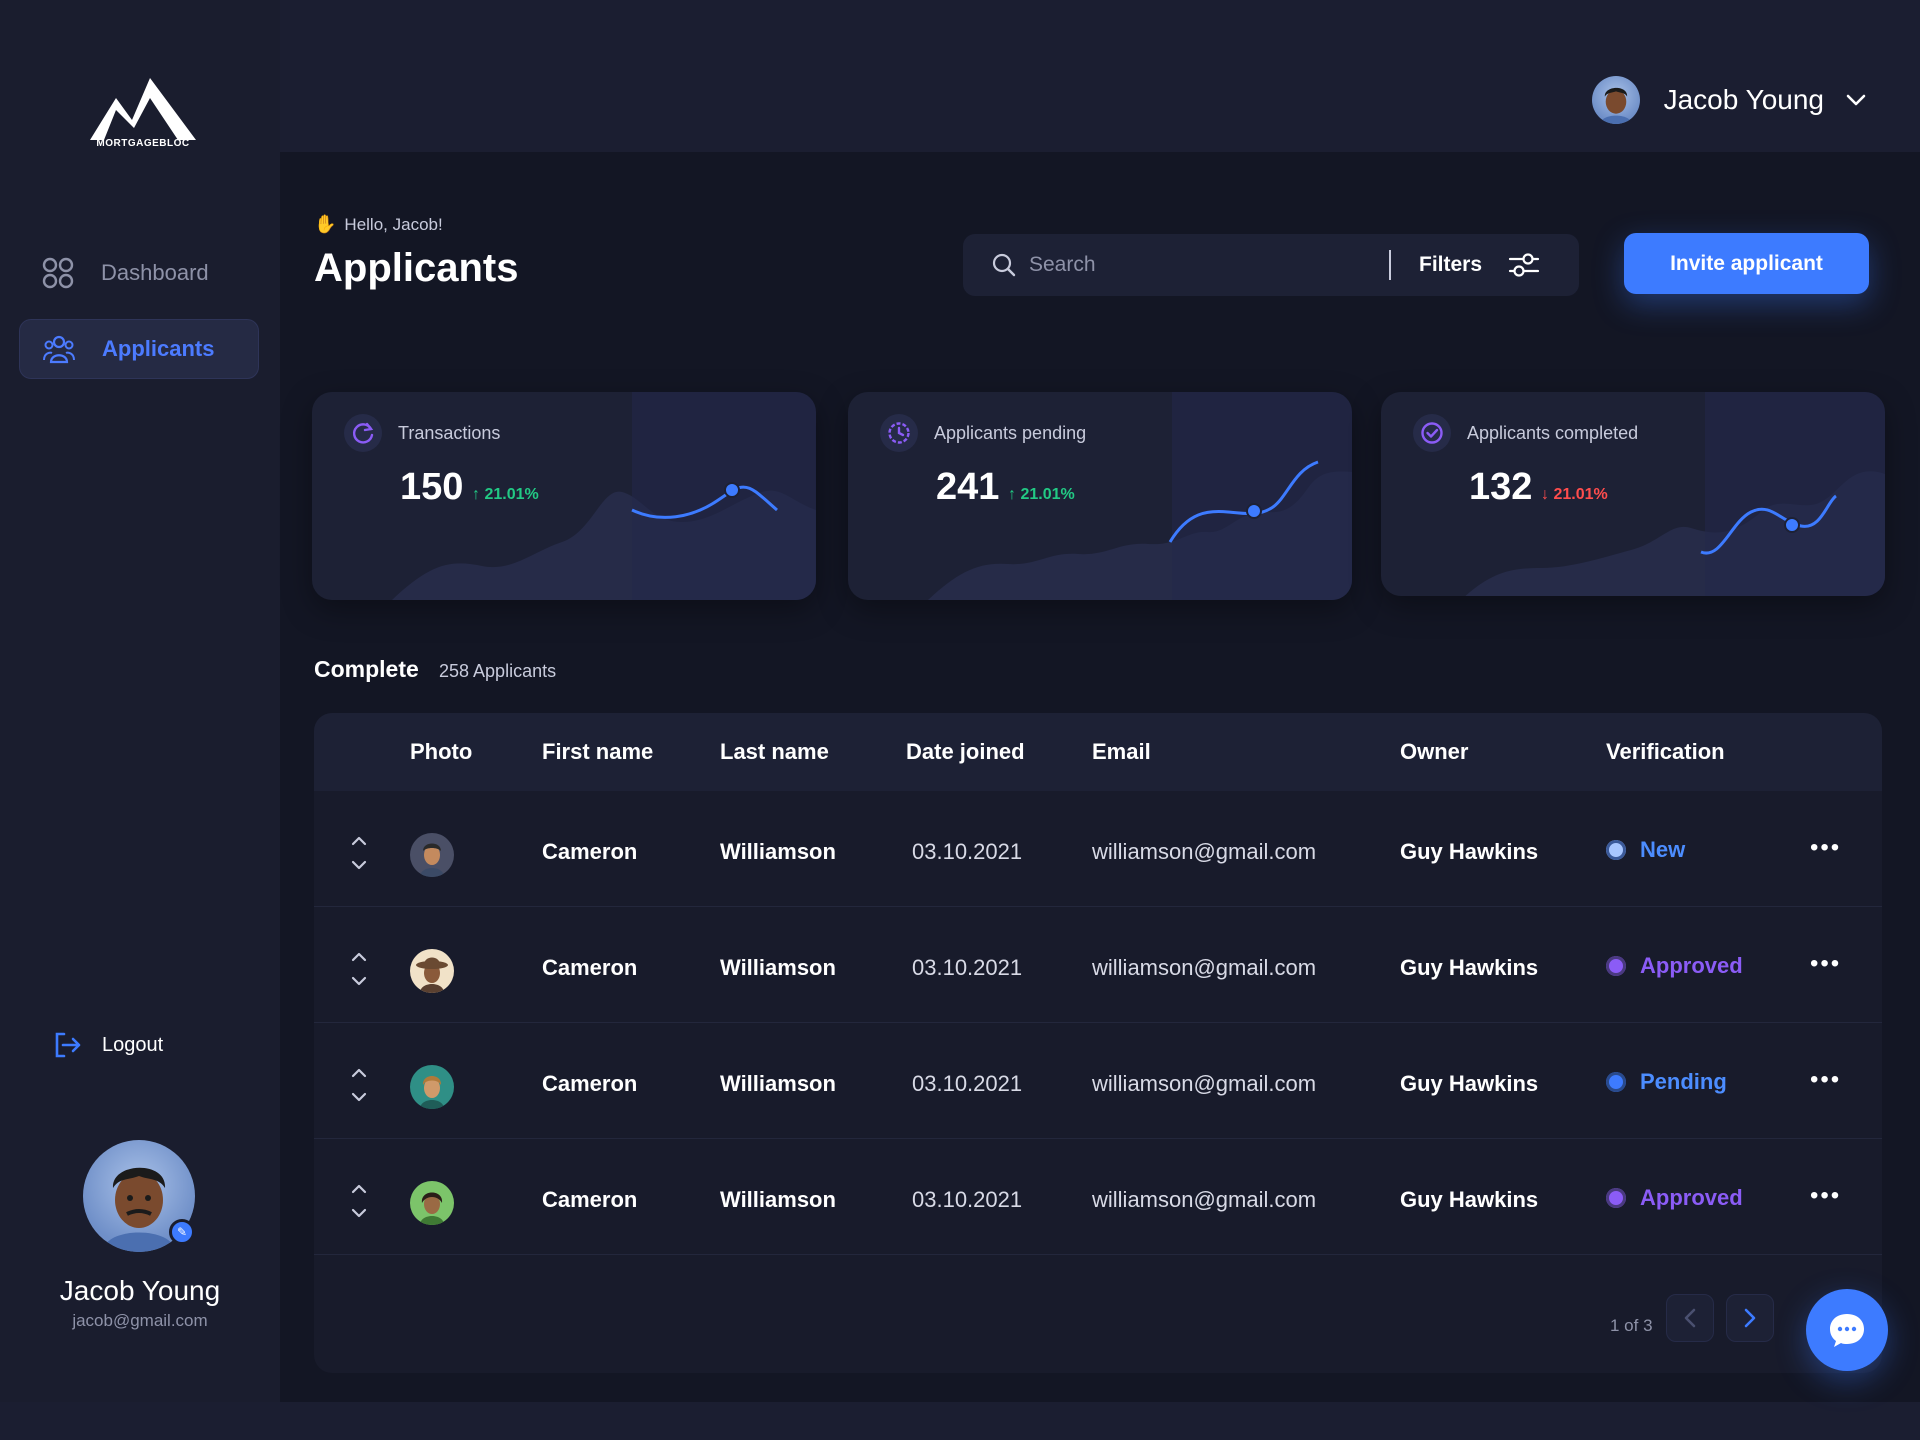 Image resolution: width=1920 pixels, height=1440 pixels. I want to click on wave-icon: ✋, so click(325, 224).